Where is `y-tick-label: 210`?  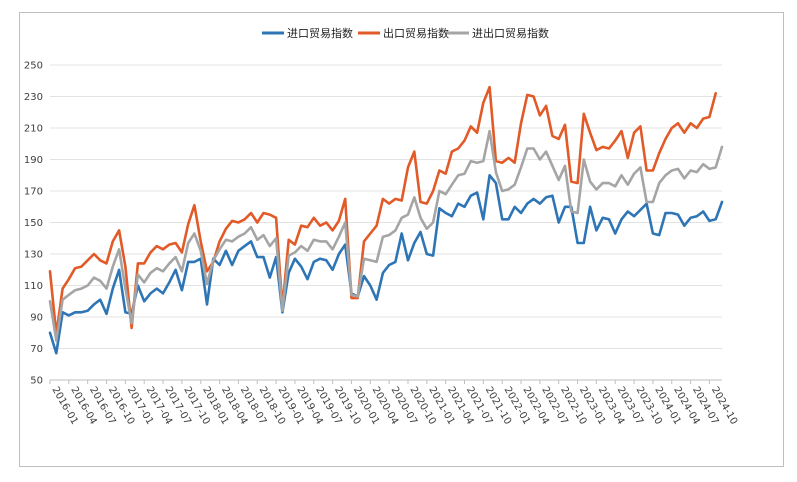 y-tick-label: 210 is located at coordinates (33, 129).